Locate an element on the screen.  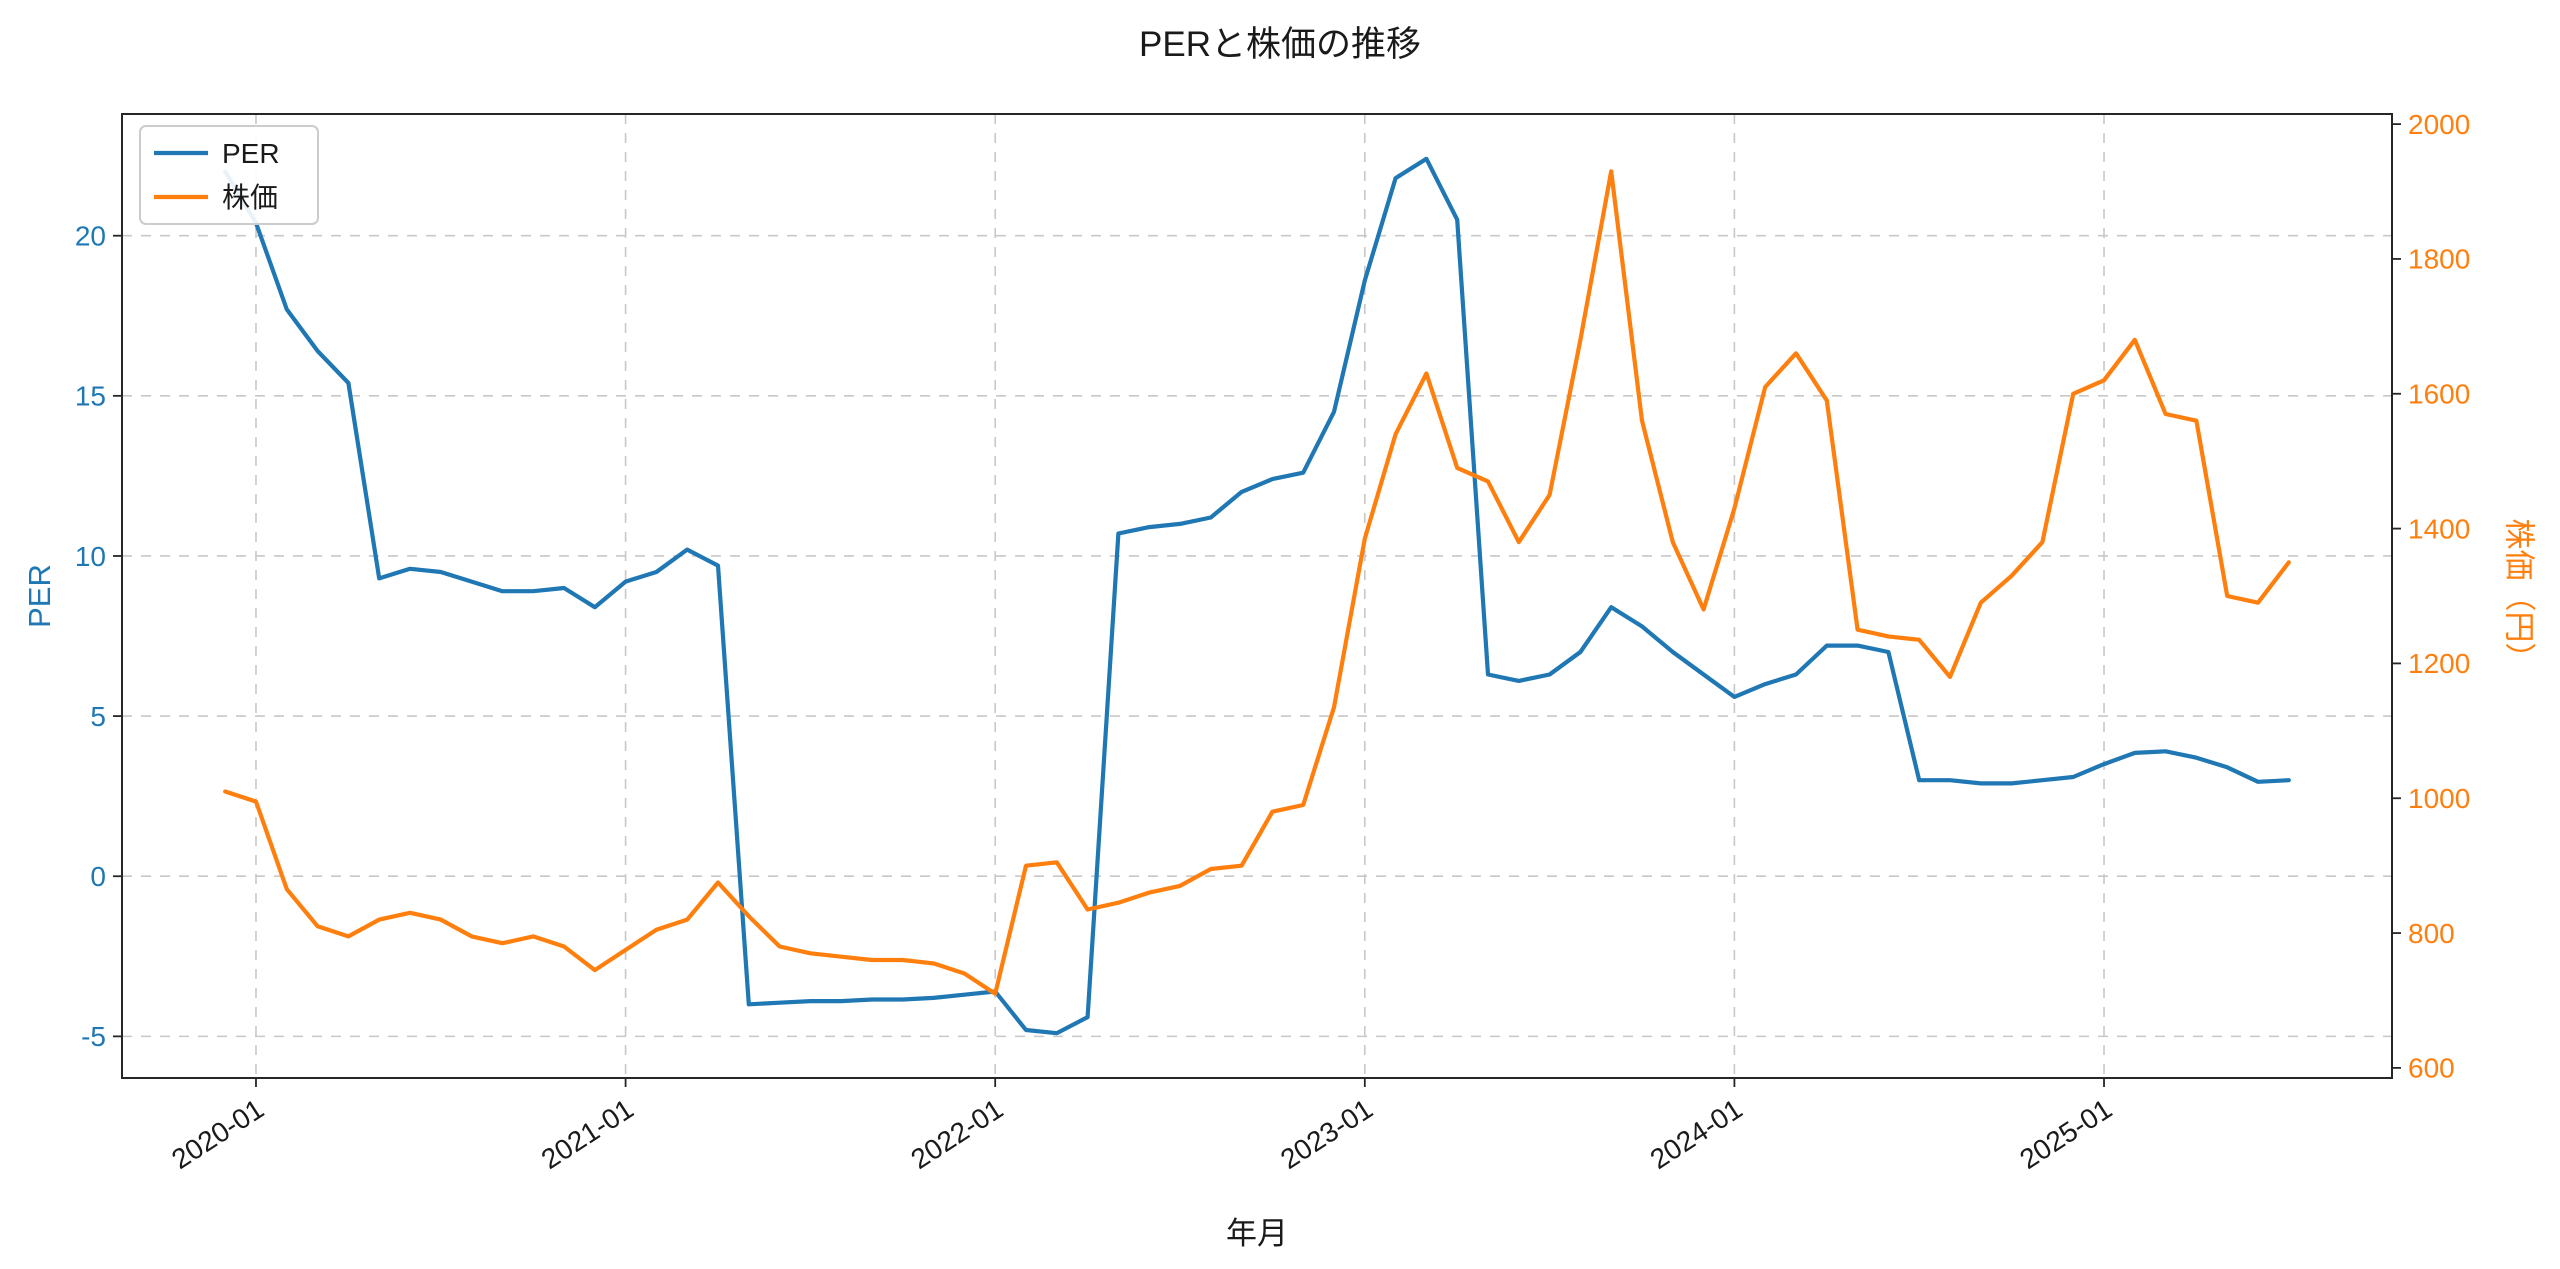
right-tick-label: 1200 is located at coordinates (2439, 663).